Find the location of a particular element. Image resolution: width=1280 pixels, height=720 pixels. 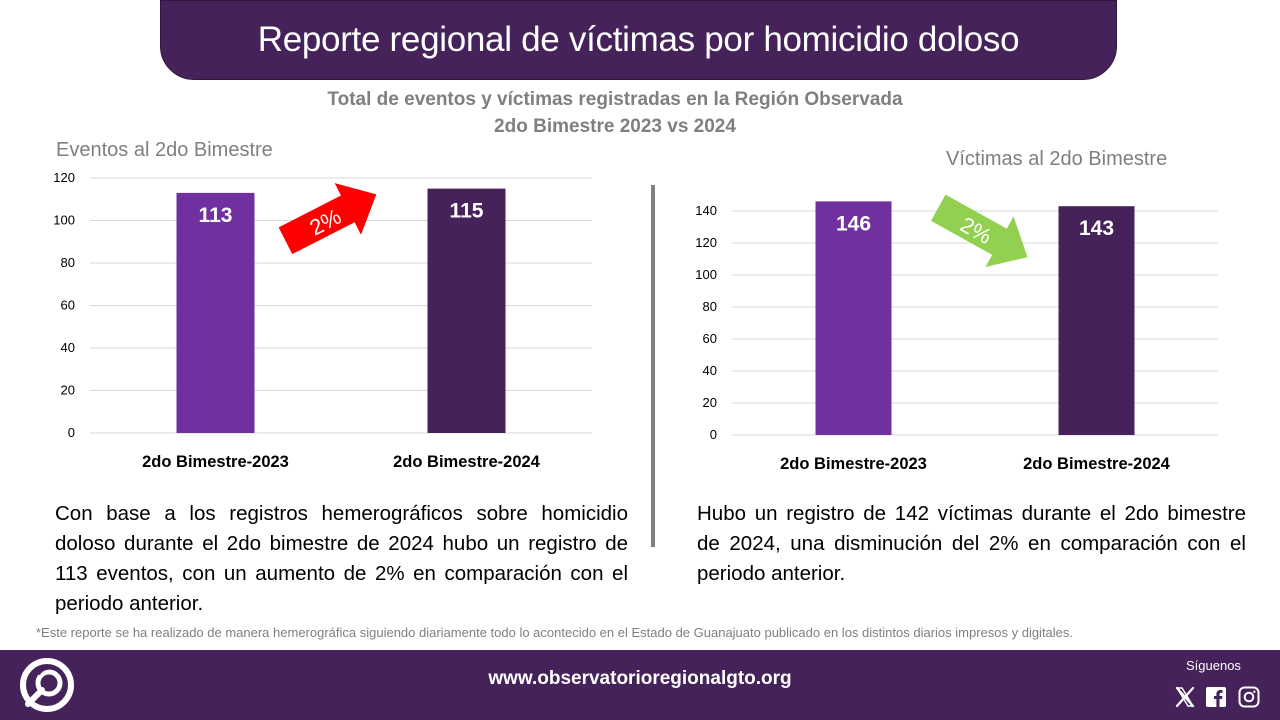

bar-value-label: 113 is located at coordinates (216, 215).